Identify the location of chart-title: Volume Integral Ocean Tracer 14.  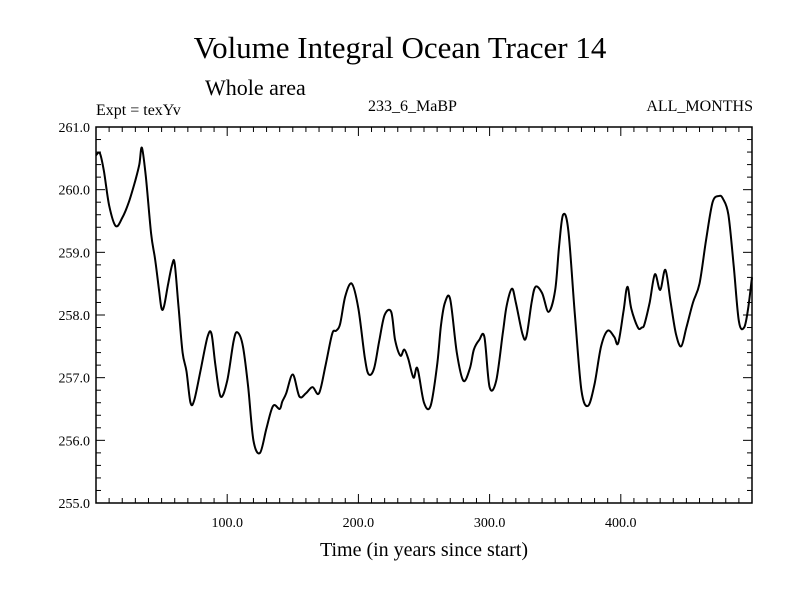
(400, 47).